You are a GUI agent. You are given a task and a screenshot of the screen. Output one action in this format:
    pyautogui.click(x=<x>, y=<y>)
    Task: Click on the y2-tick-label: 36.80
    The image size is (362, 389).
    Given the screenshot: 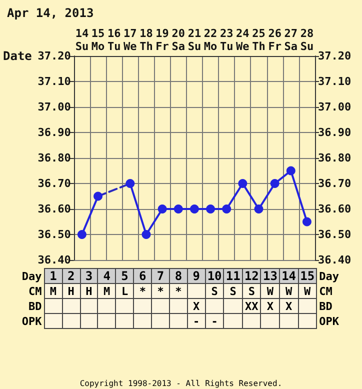 What is the action you would take?
    pyautogui.click(x=335, y=158)
    